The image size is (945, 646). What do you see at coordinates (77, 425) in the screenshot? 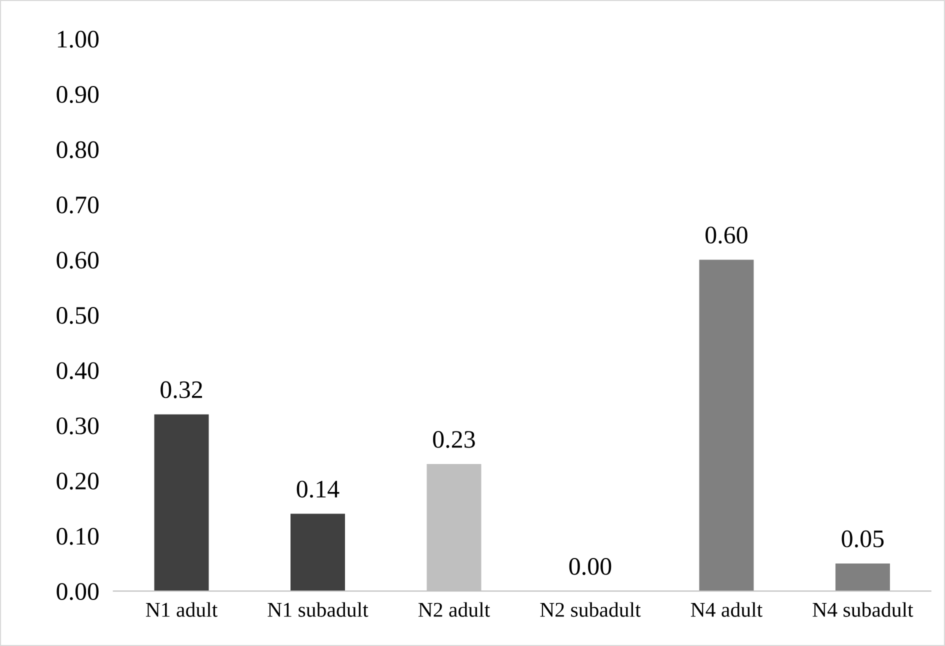
I see `y-tick-label: 0.30` at bounding box center [77, 425].